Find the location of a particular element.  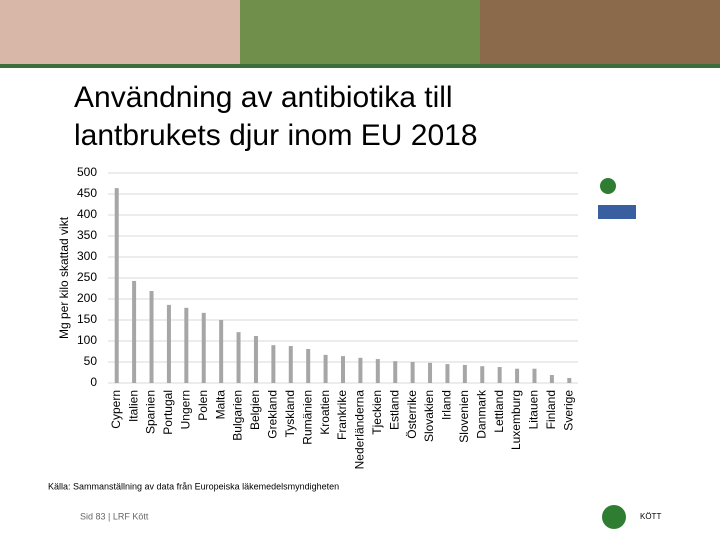

x-tick-label: Finland is located at coordinates (551, 409).